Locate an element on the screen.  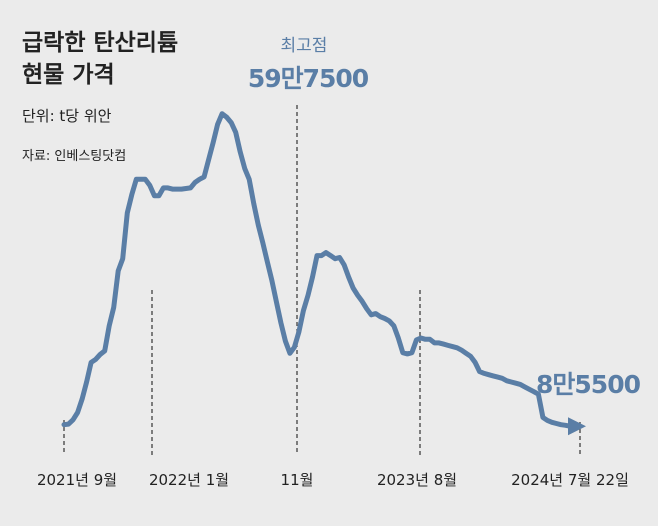
x-tick-2021-09: 2021년 9월 is located at coordinates (77, 480).